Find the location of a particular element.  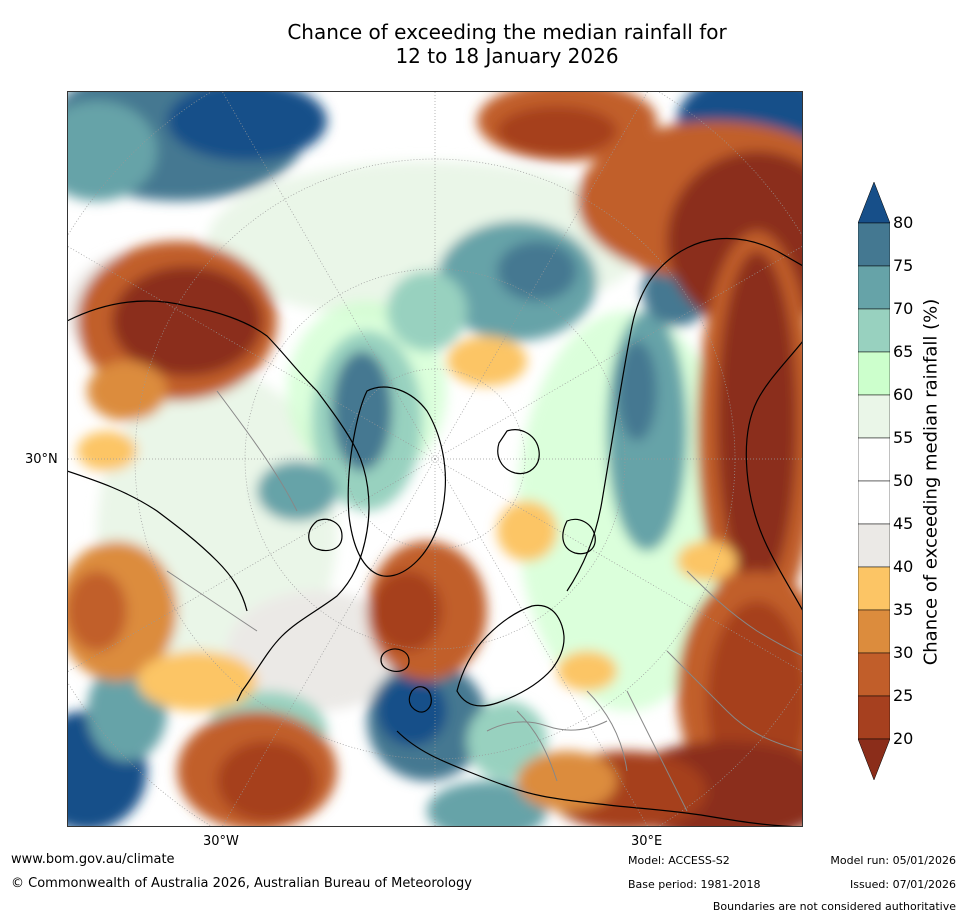

colorbar is located at coordinates (874, 481).